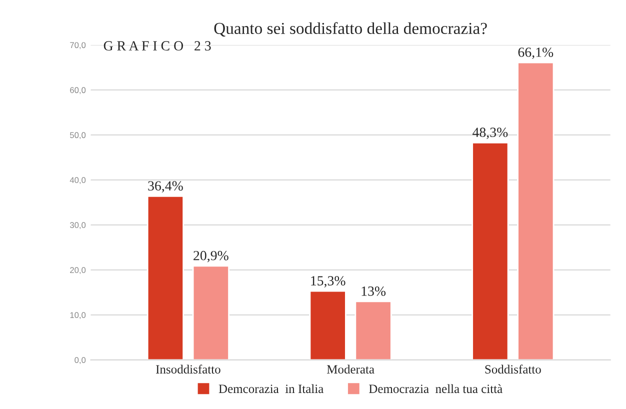 The height and width of the screenshot is (409, 626). I want to click on data-label: 36,4%, so click(165, 187).